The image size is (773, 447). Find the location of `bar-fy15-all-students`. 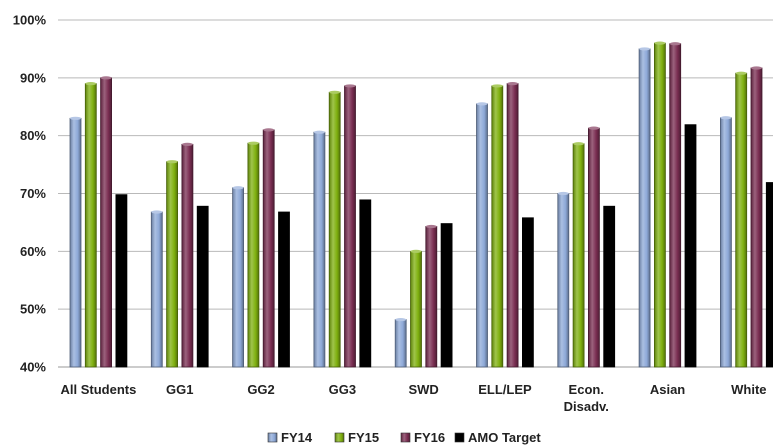

bar-fy15-all-students is located at coordinates (90, 225).